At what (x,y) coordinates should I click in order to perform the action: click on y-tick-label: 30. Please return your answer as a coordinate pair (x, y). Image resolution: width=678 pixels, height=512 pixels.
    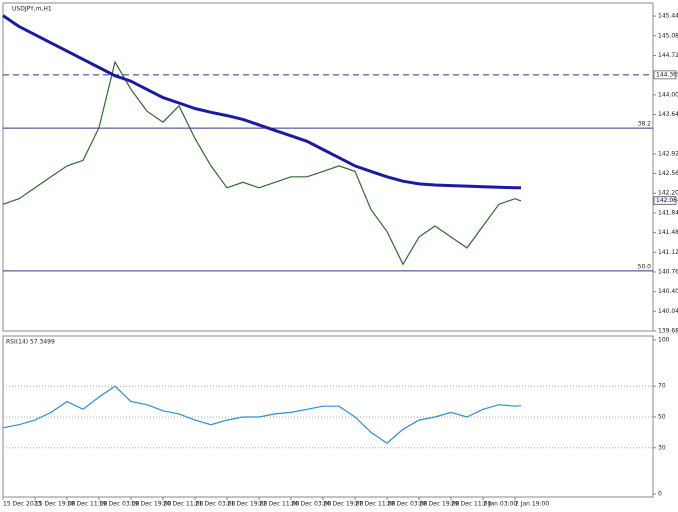
    Looking at the image, I should click on (662, 447).